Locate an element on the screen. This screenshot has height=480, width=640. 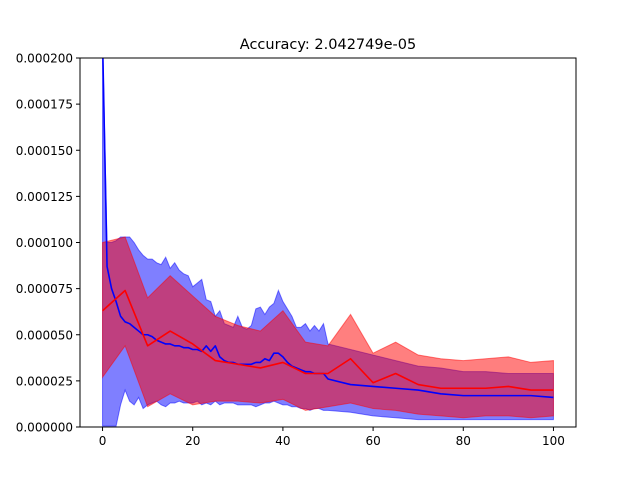
y-tick-label: 0.000025 is located at coordinates (44, 381).